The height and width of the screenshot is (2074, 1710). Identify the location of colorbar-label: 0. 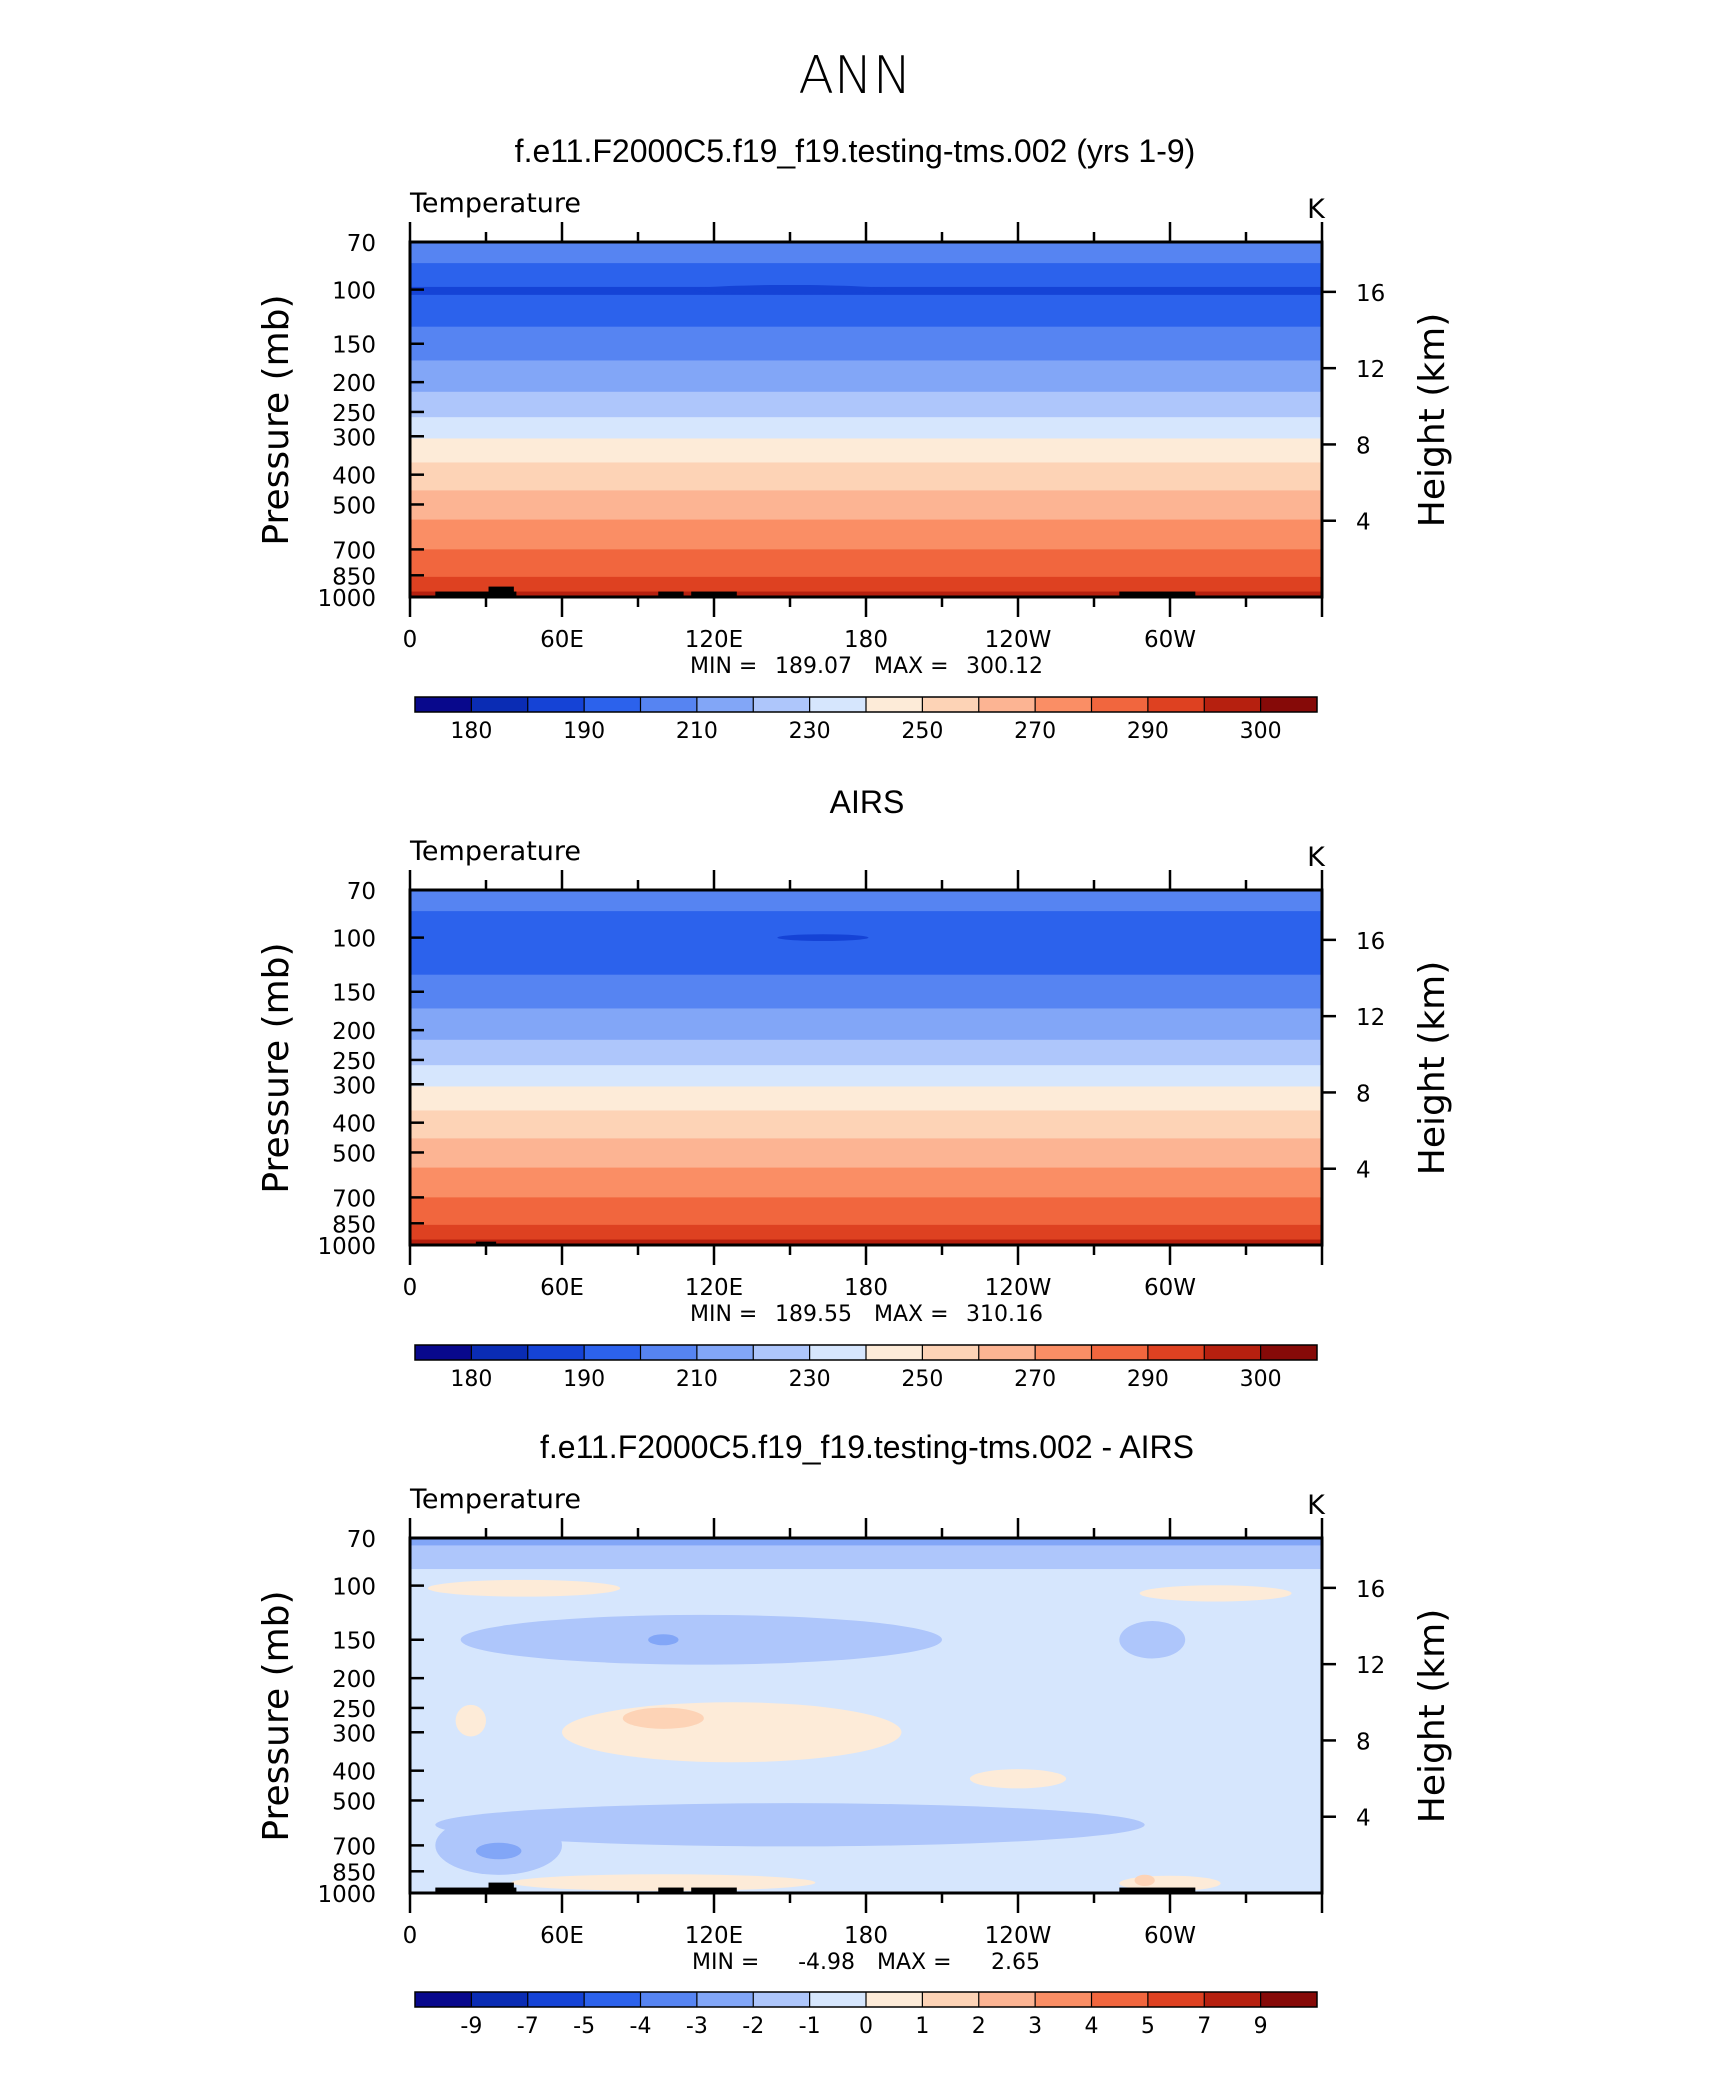
(866, 2026).